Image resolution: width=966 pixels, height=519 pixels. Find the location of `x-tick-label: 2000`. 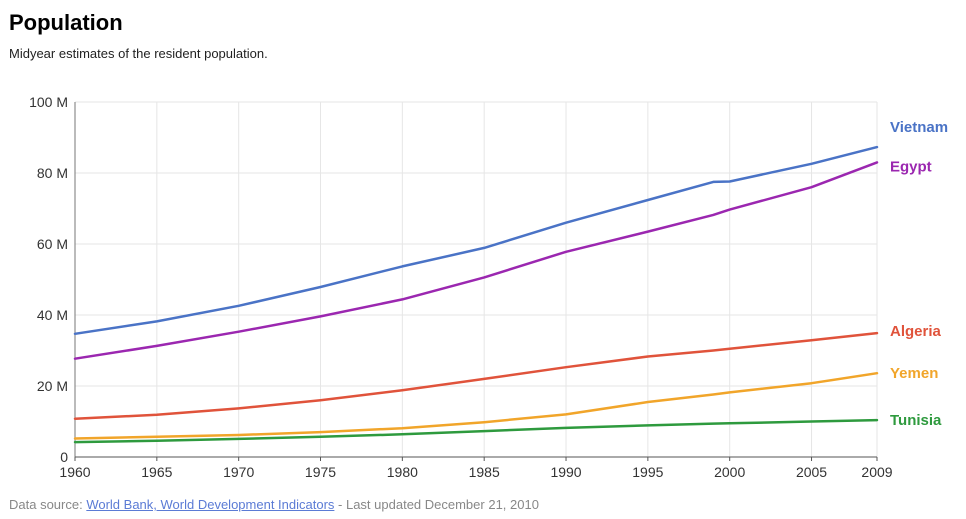

x-tick-label: 2000 is located at coordinates (729, 472).